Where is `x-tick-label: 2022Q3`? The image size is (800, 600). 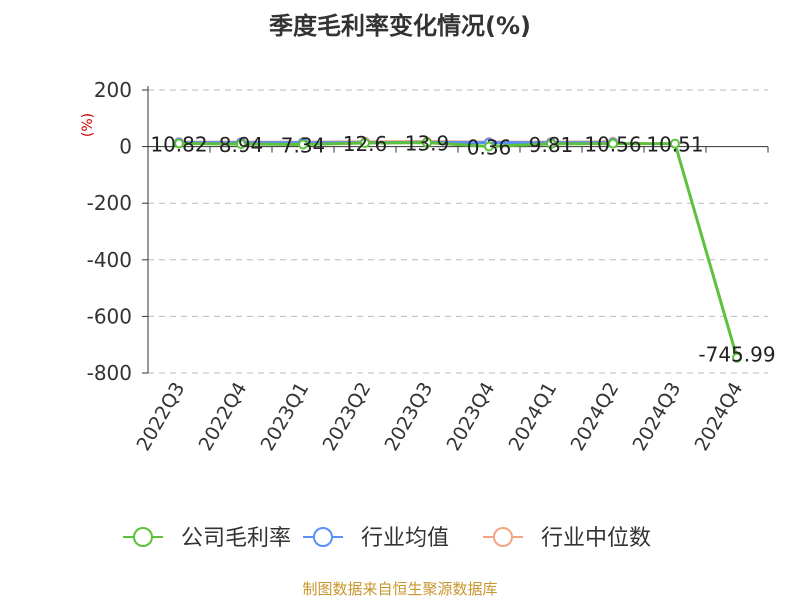 x-tick-label: 2022Q3 is located at coordinates (161, 417).